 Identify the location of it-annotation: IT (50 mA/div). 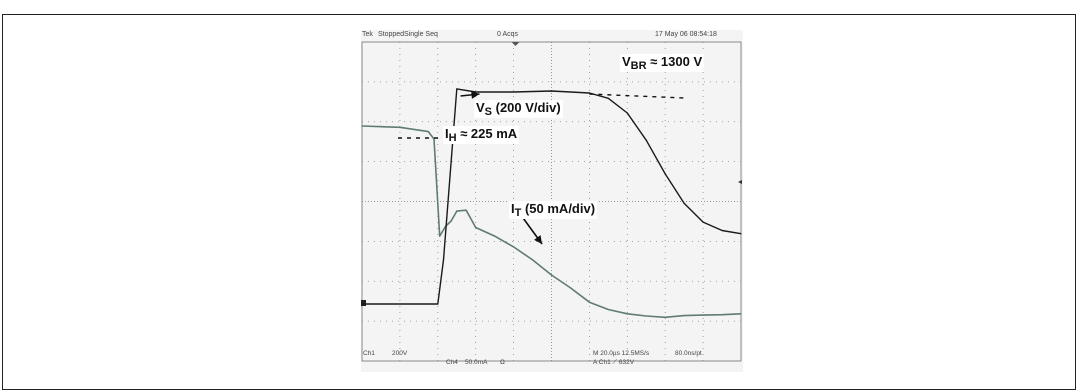
(553, 210).